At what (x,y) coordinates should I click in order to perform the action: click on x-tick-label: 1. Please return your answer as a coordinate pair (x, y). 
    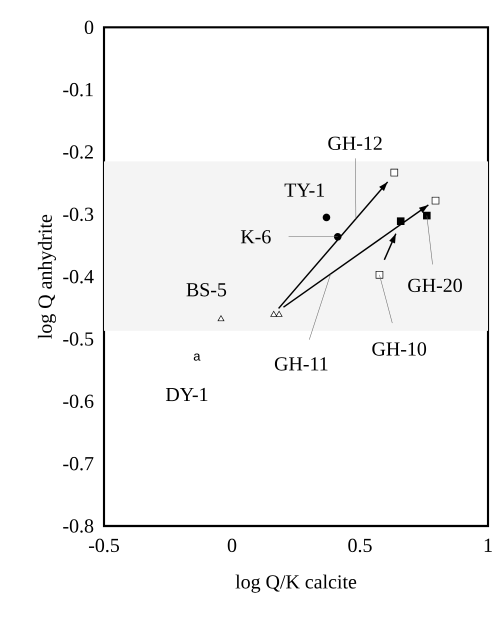
    Looking at the image, I should click on (488, 545).